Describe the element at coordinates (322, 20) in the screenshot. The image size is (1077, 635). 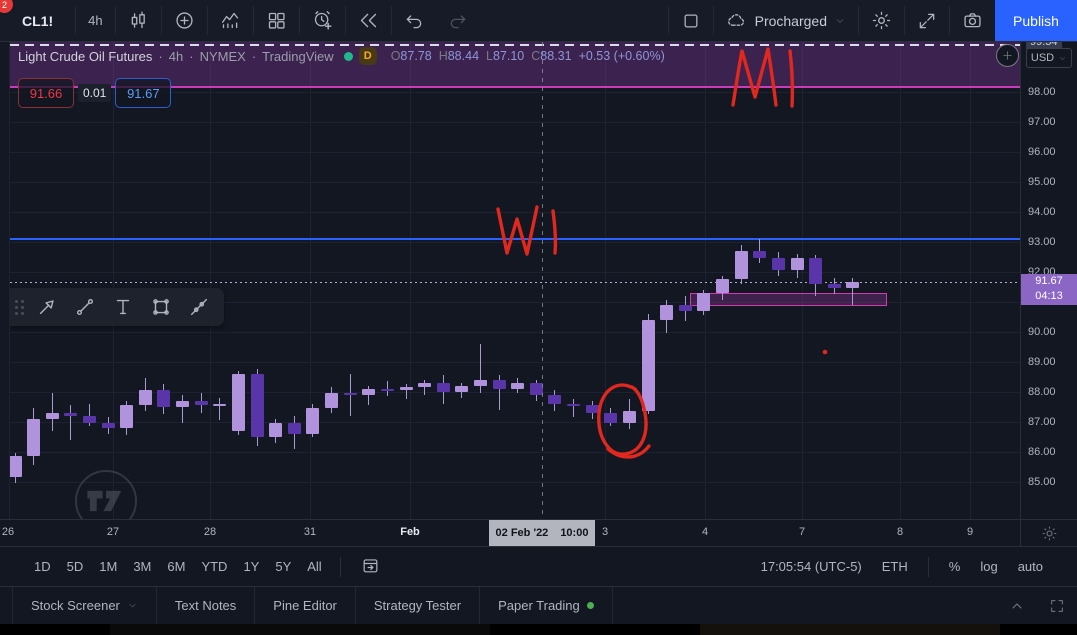
I see `alert-button` at that location.